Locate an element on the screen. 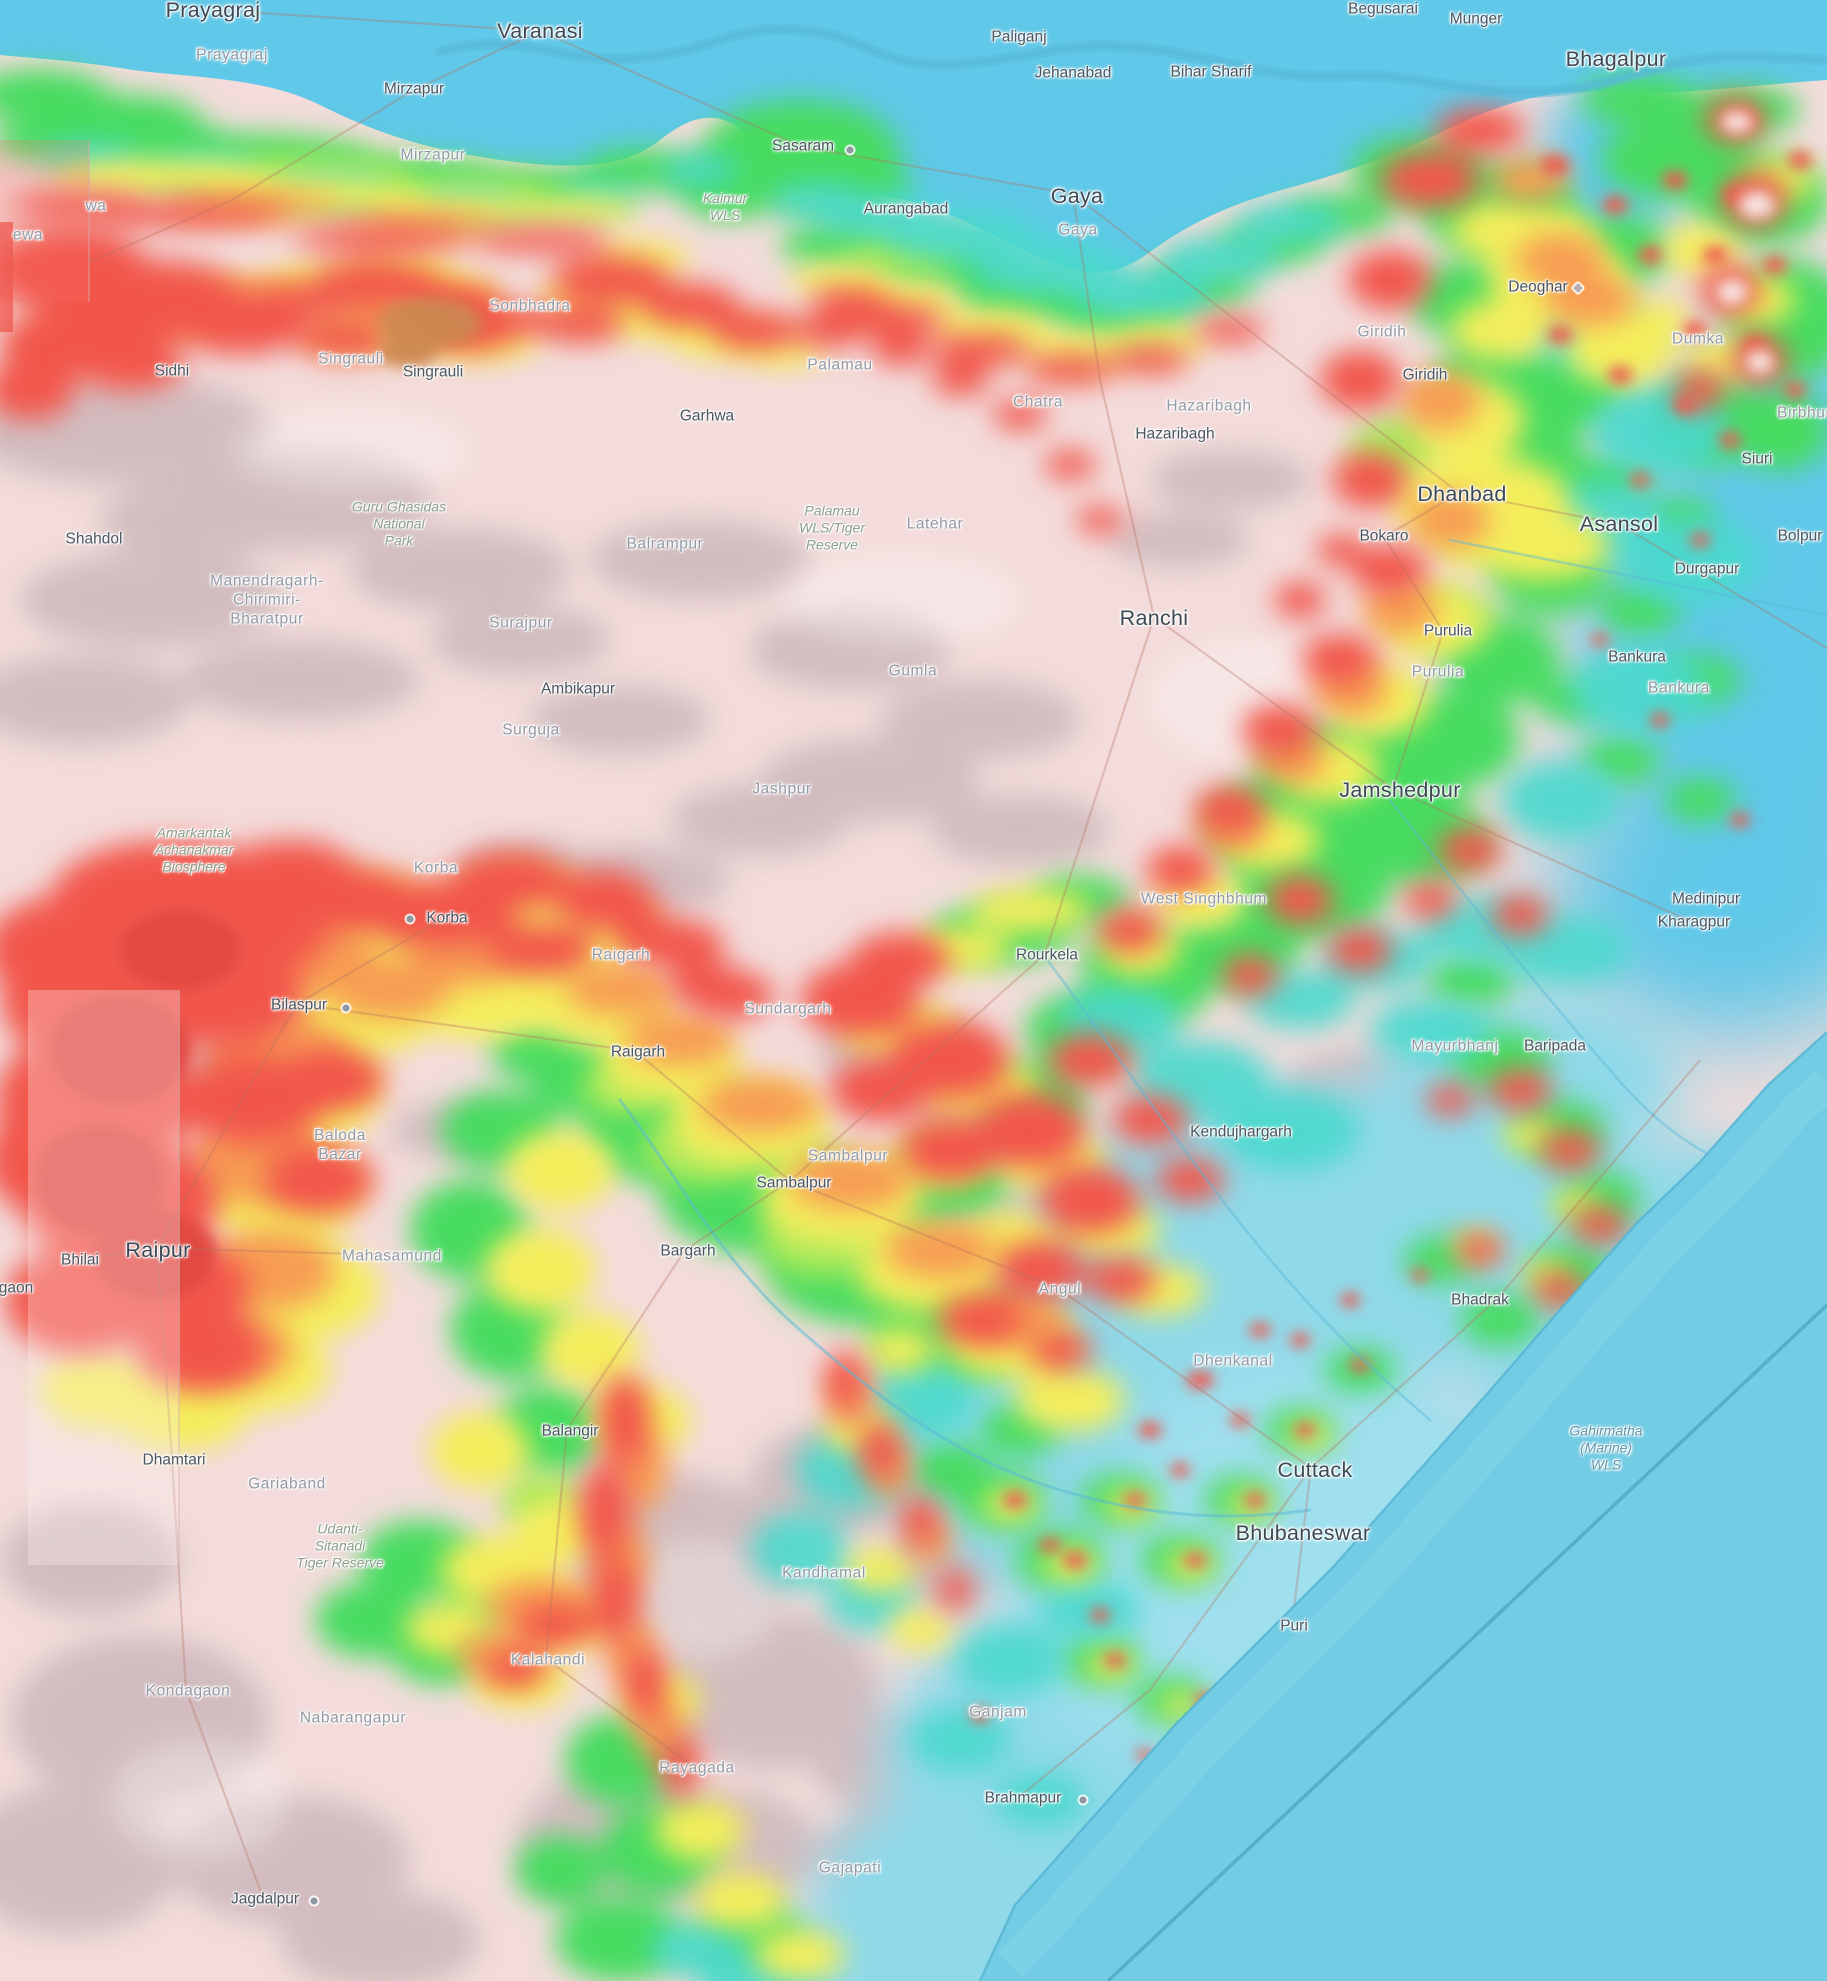  map-label: Ambikapur is located at coordinates (578, 689).